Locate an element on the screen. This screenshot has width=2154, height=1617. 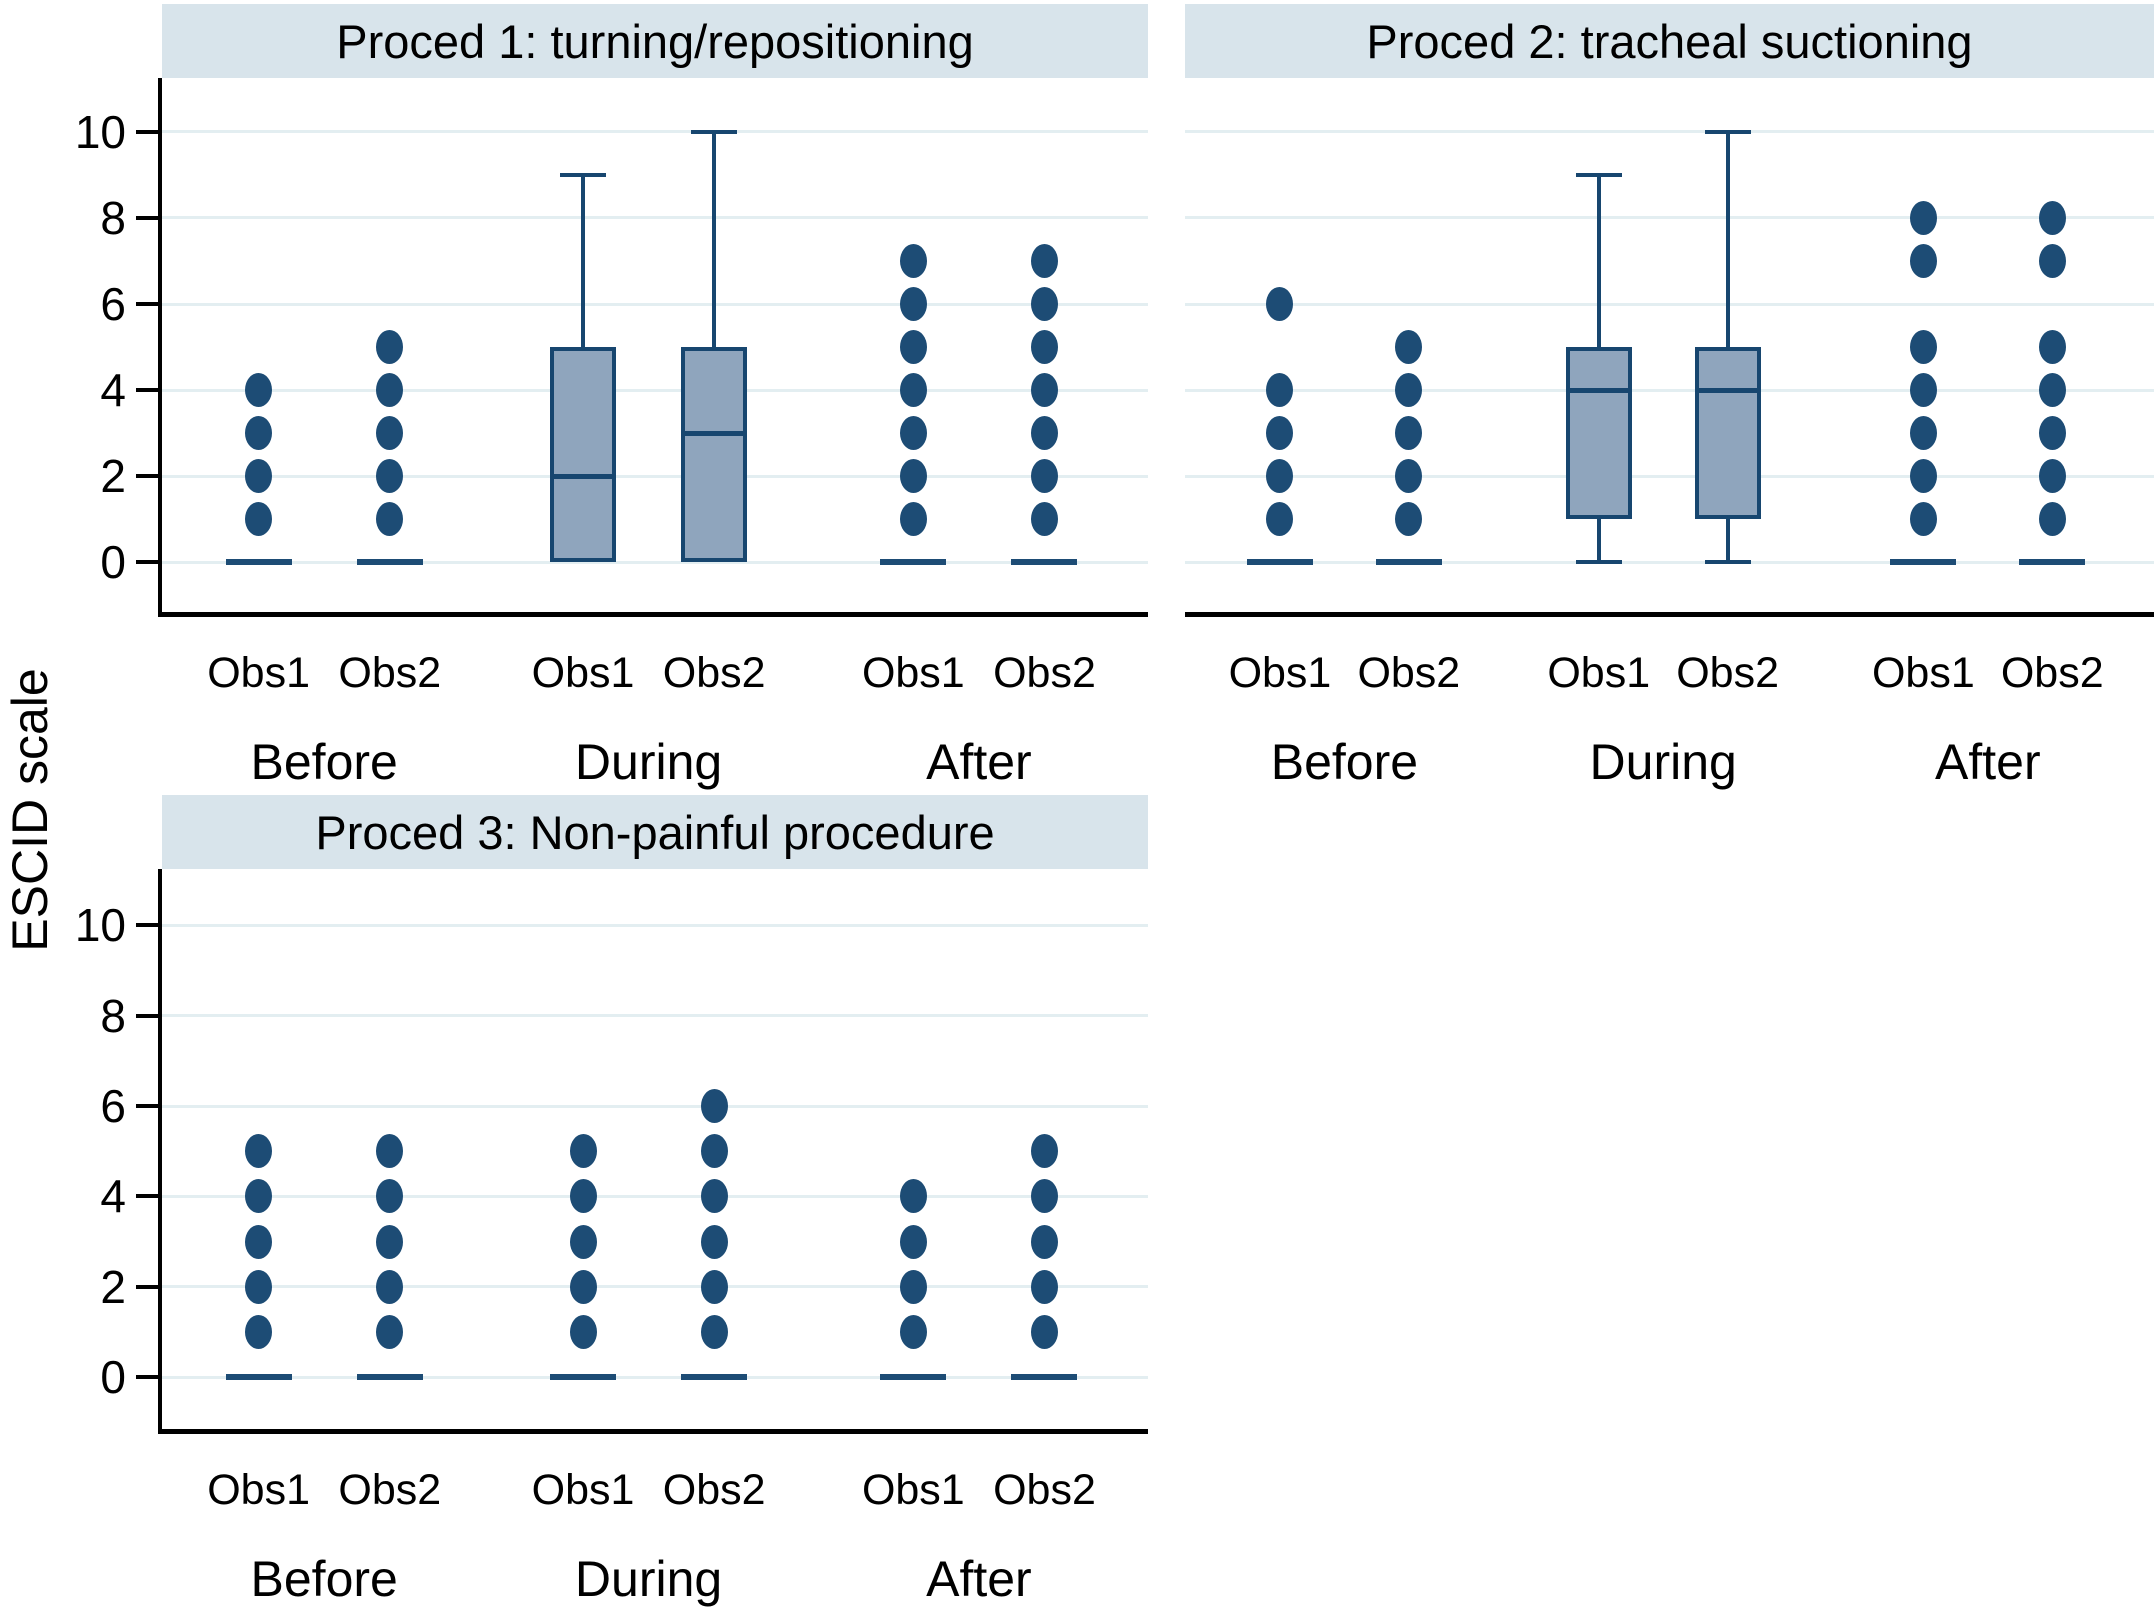
panel-3-title: Proced 3: Non-painful procedure is located at coordinates (655, 832).